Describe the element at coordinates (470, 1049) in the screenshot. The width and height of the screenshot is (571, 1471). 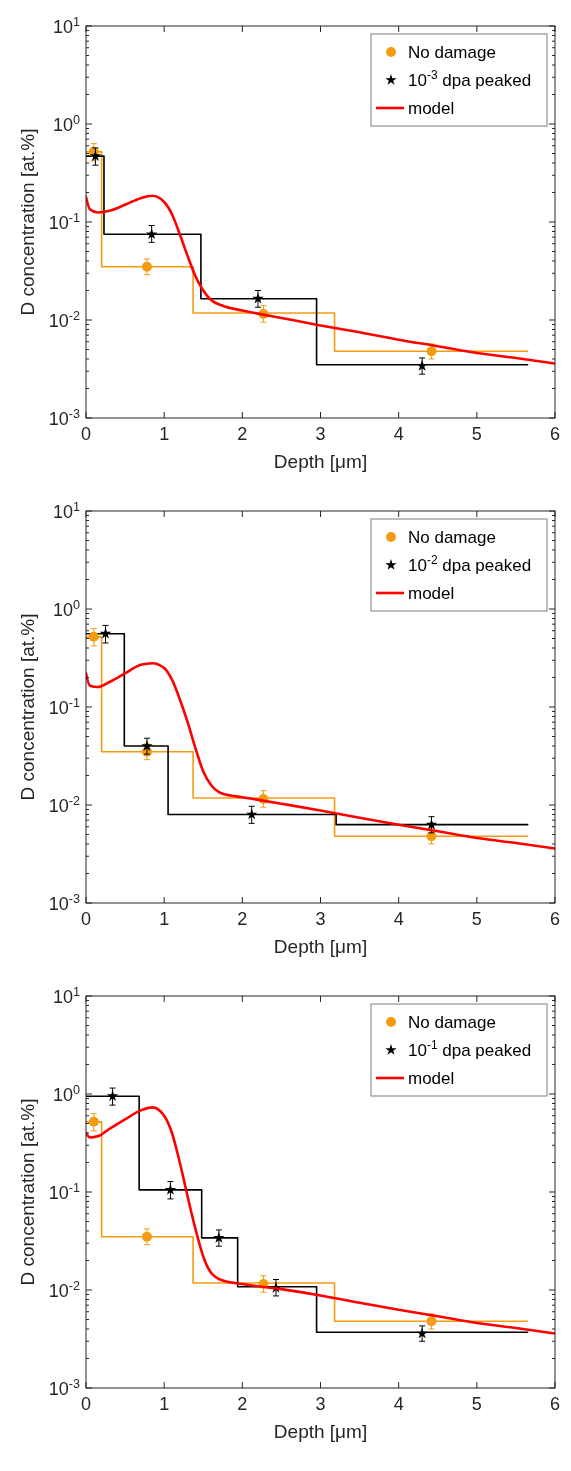
I see `legend-label: 10$^{-1}$ dpa peaked` at that location.